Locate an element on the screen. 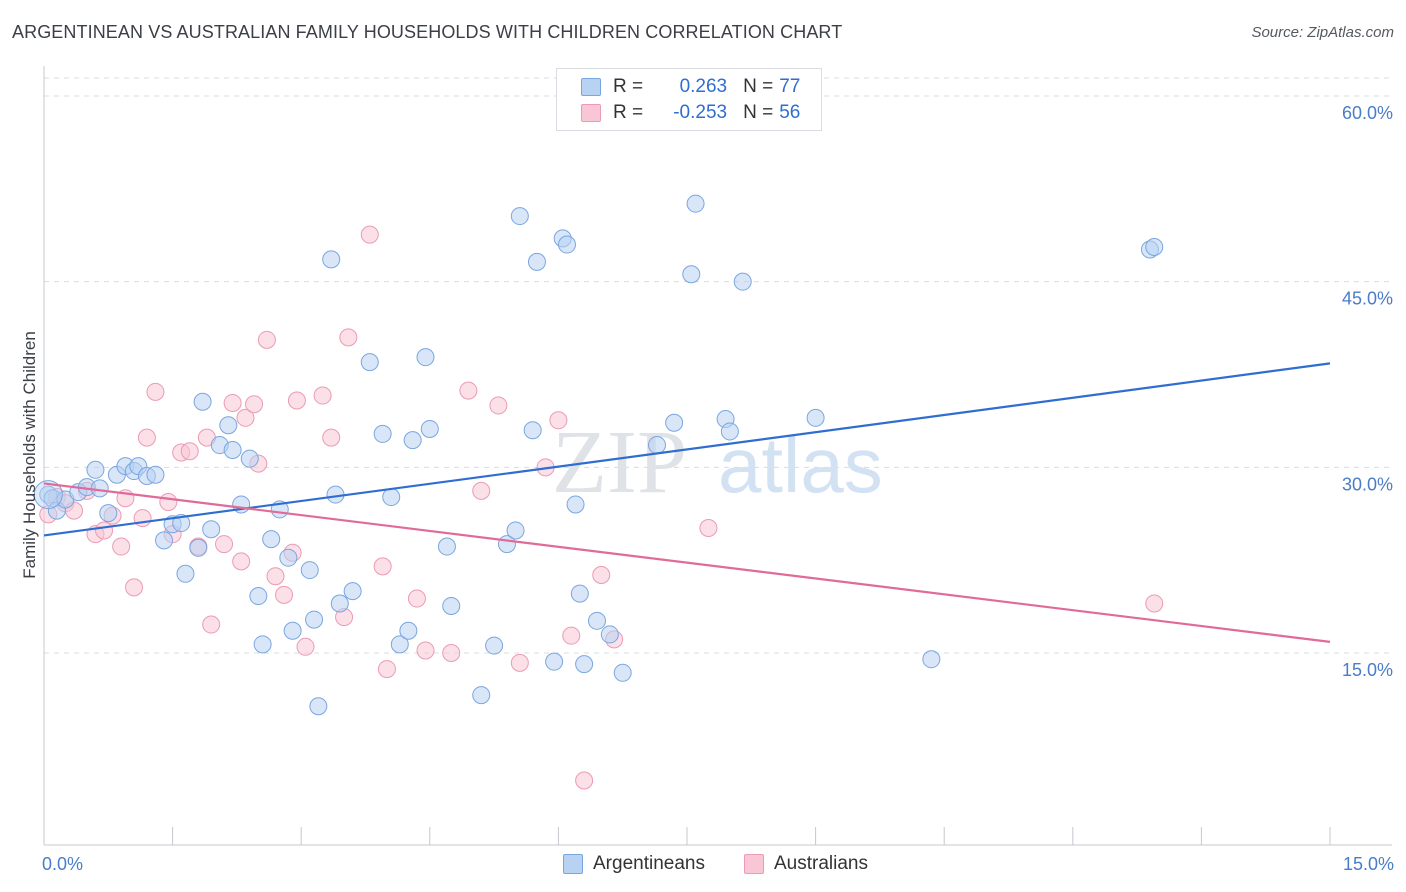 This screenshot has height=892, width=1406. x-max-label: 15.0% is located at coordinates (1368, 864).